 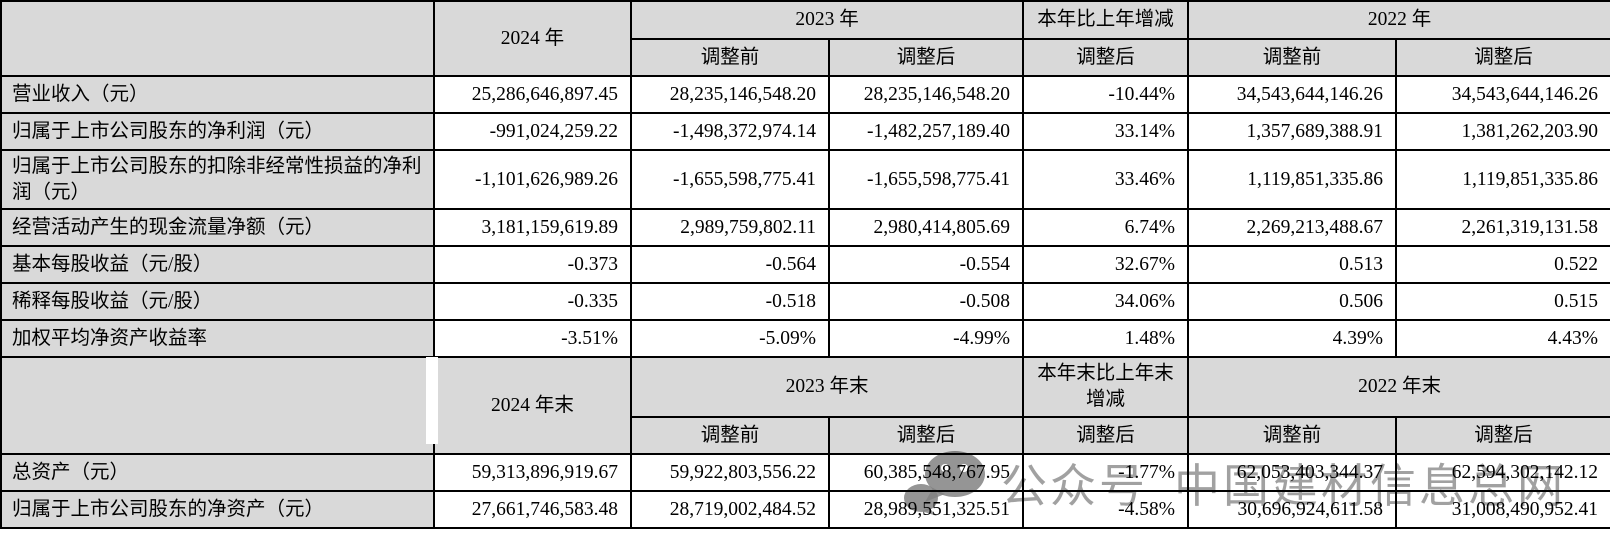 I want to click on cell-2024: 27,661,746,583.48, so click(x=532, y=509).